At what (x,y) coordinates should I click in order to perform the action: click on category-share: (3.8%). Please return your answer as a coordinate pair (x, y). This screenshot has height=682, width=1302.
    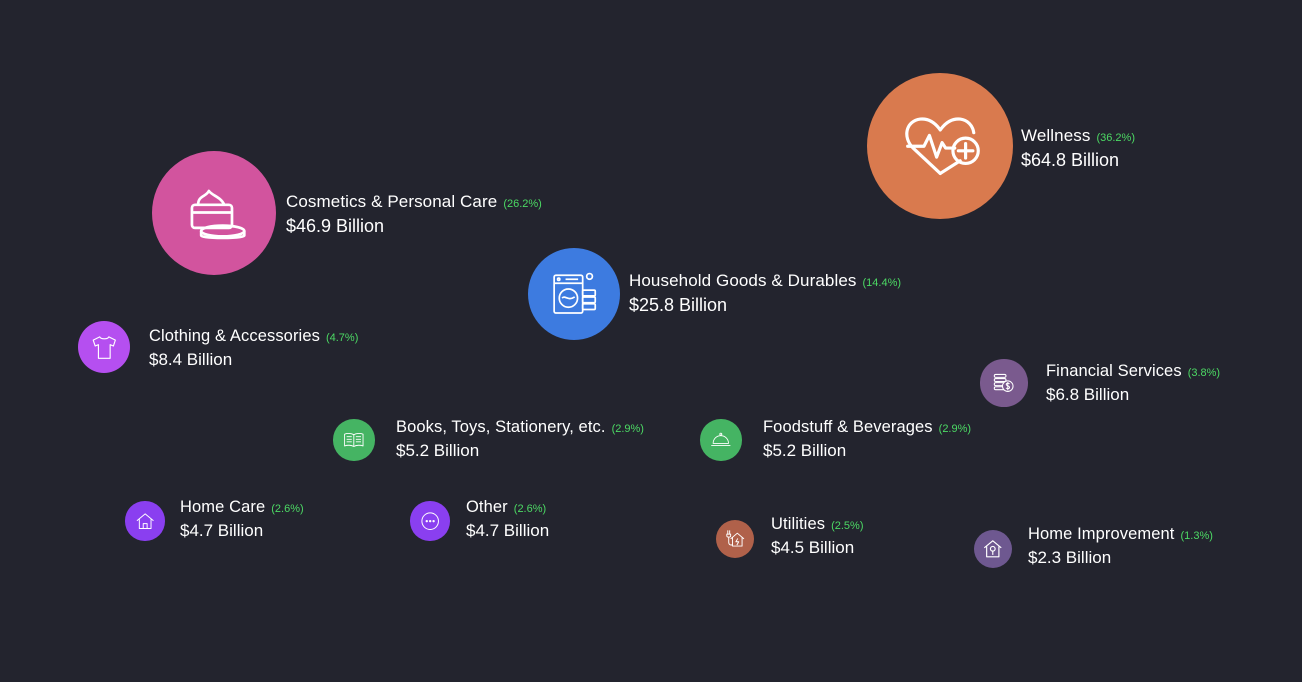
    Looking at the image, I should click on (1204, 373).